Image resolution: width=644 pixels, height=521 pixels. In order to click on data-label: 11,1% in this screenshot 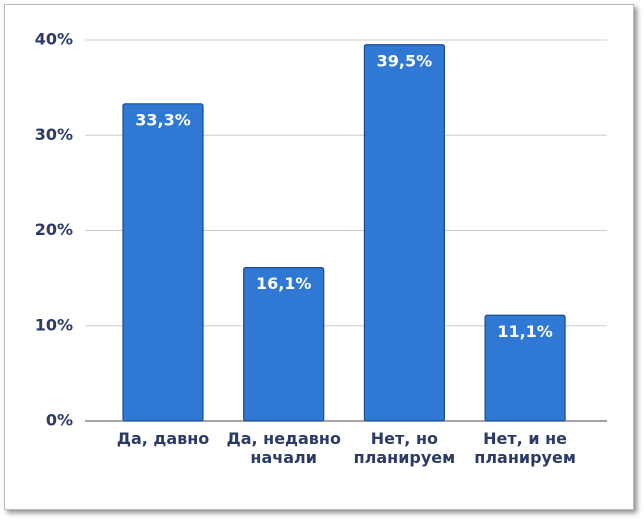, I will do `click(525, 331)`.